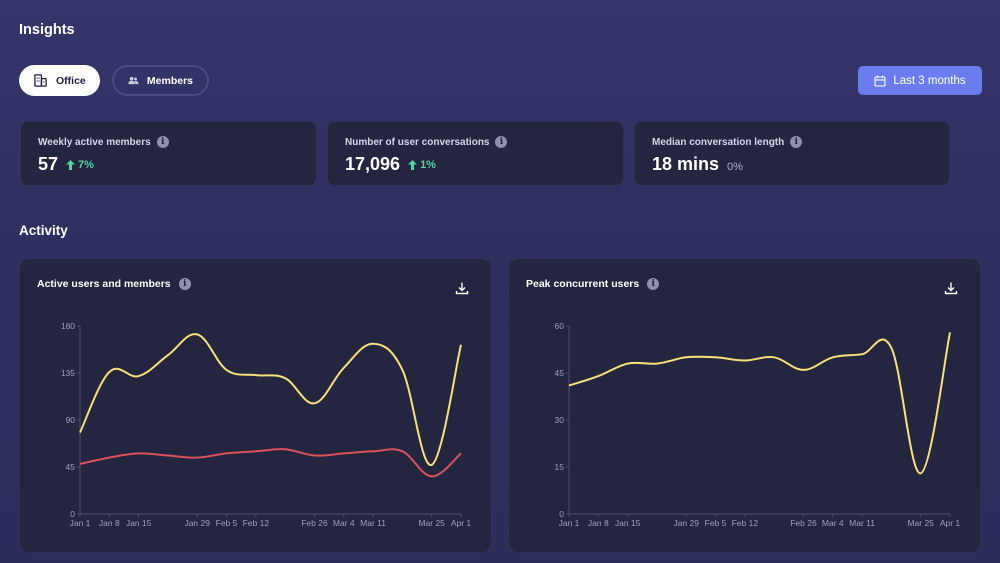  Describe the element at coordinates (86, 165) in the screenshot. I see `stat-change-text: 7%` at that location.